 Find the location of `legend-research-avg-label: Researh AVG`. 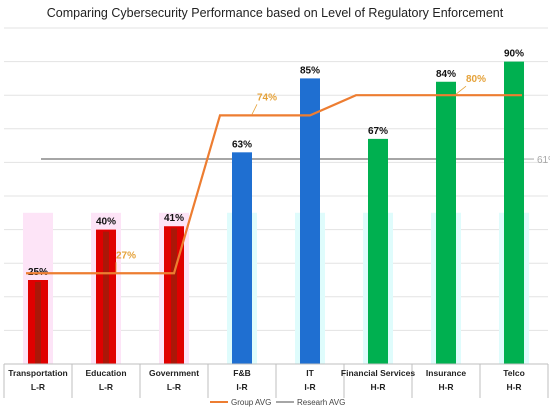

legend-research-avg-label: Researh AVG is located at coordinates (321, 402).